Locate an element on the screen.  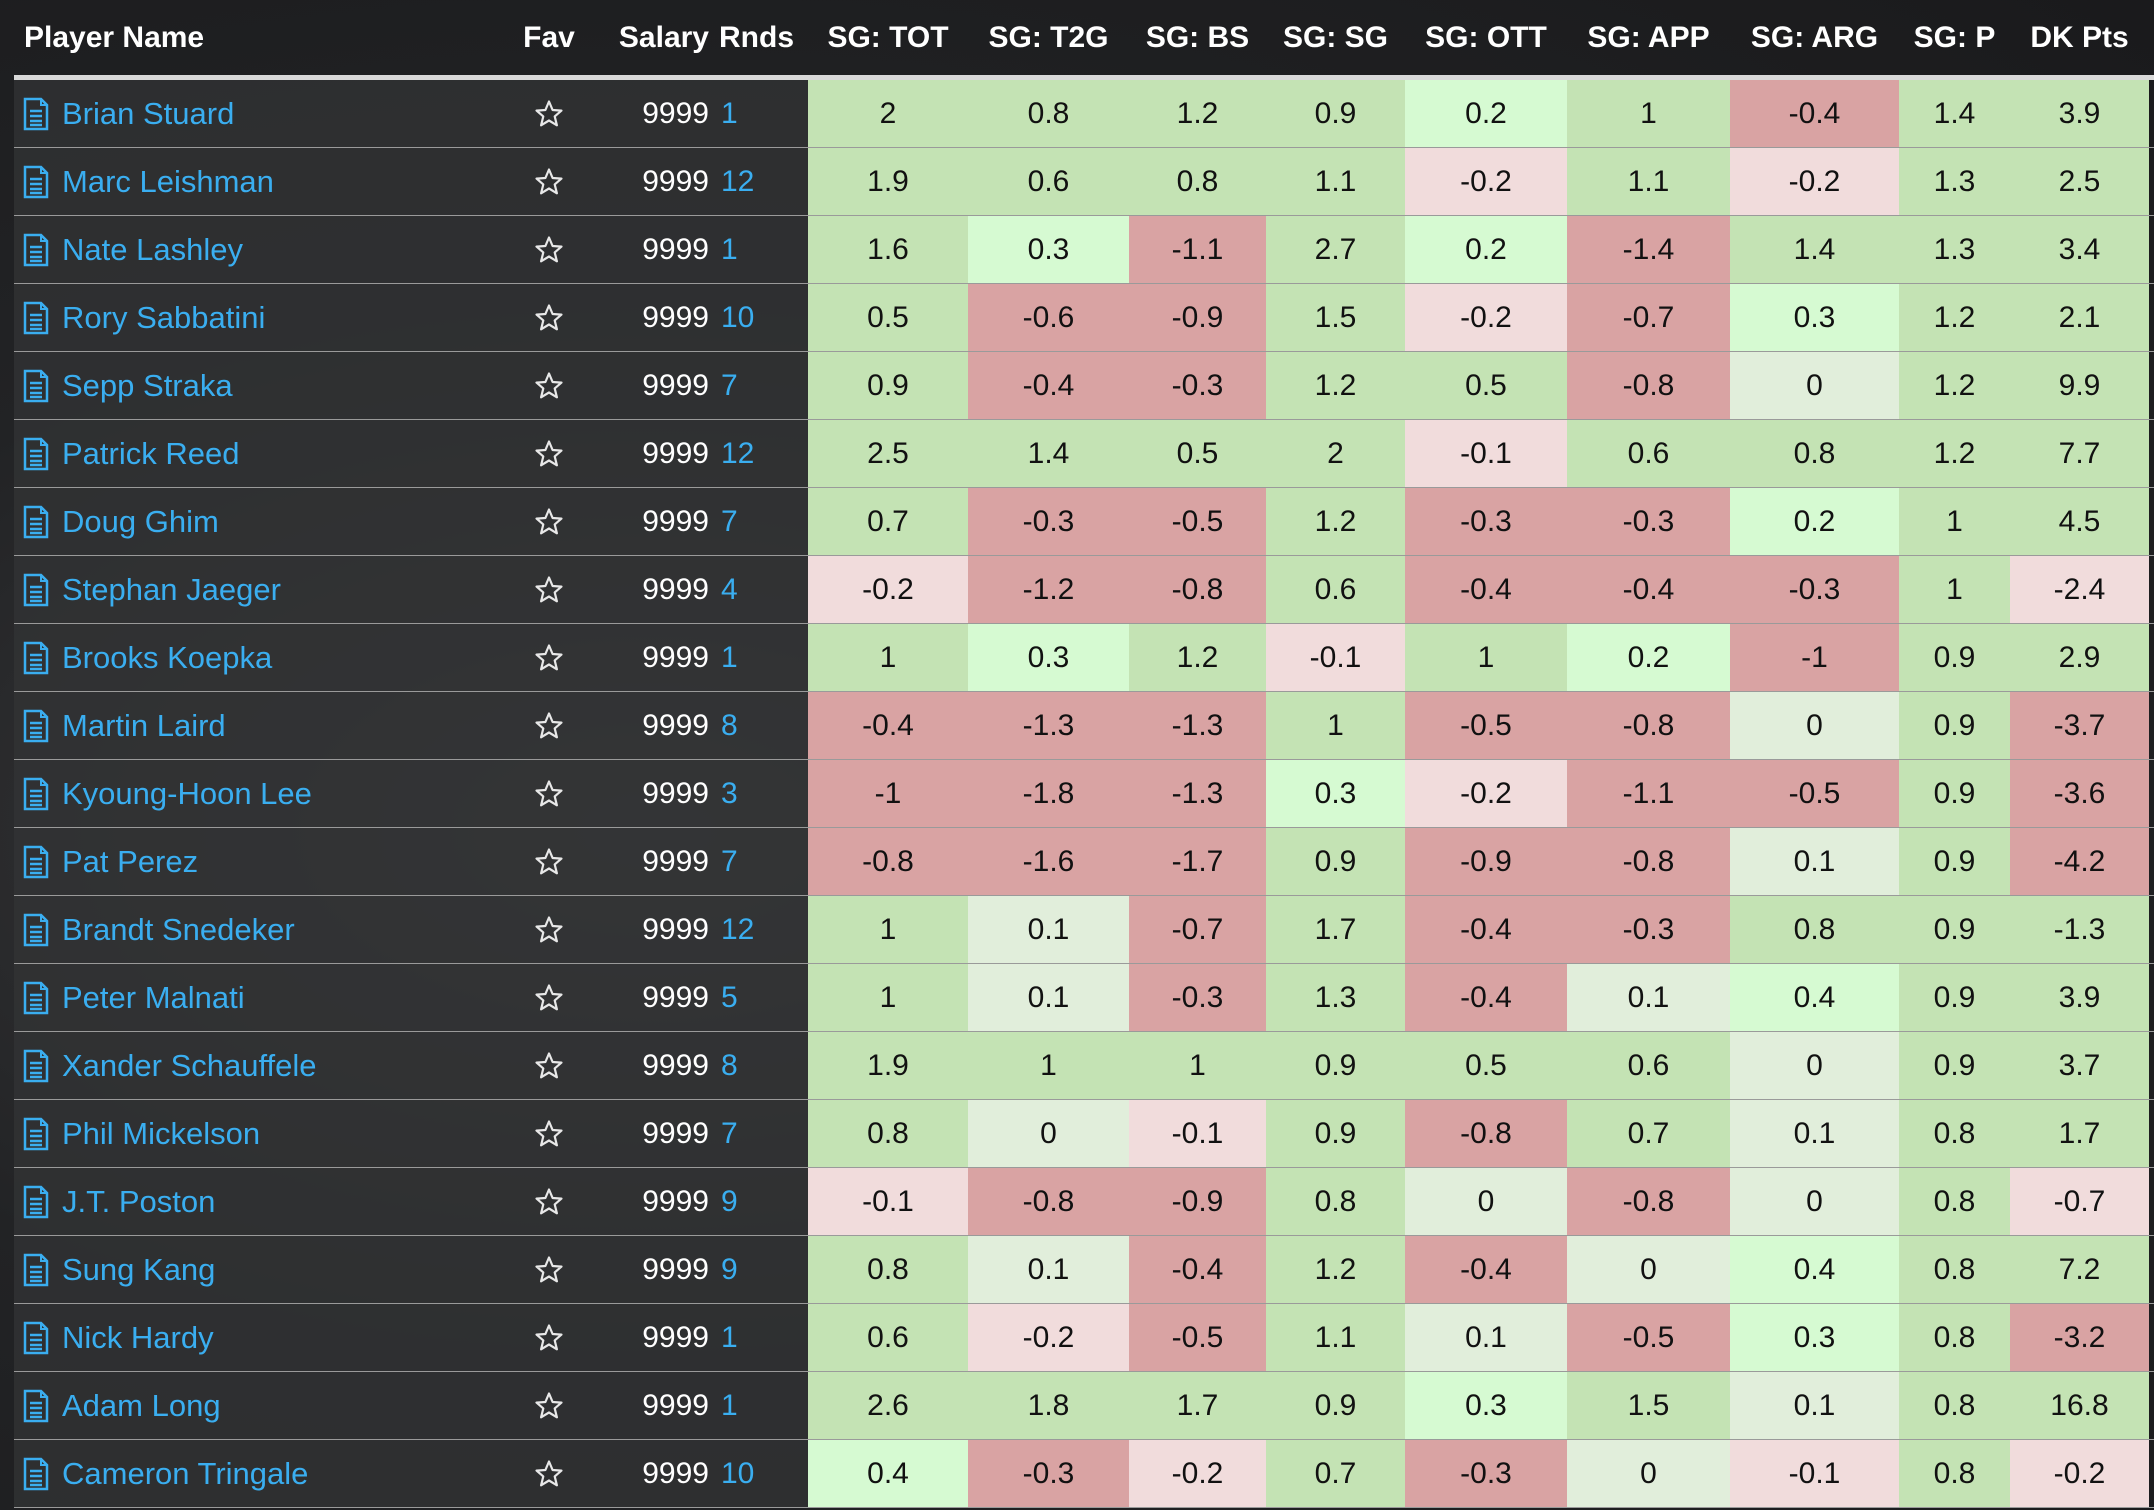
header-player-name: Player Name is located at coordinates (114, 37).